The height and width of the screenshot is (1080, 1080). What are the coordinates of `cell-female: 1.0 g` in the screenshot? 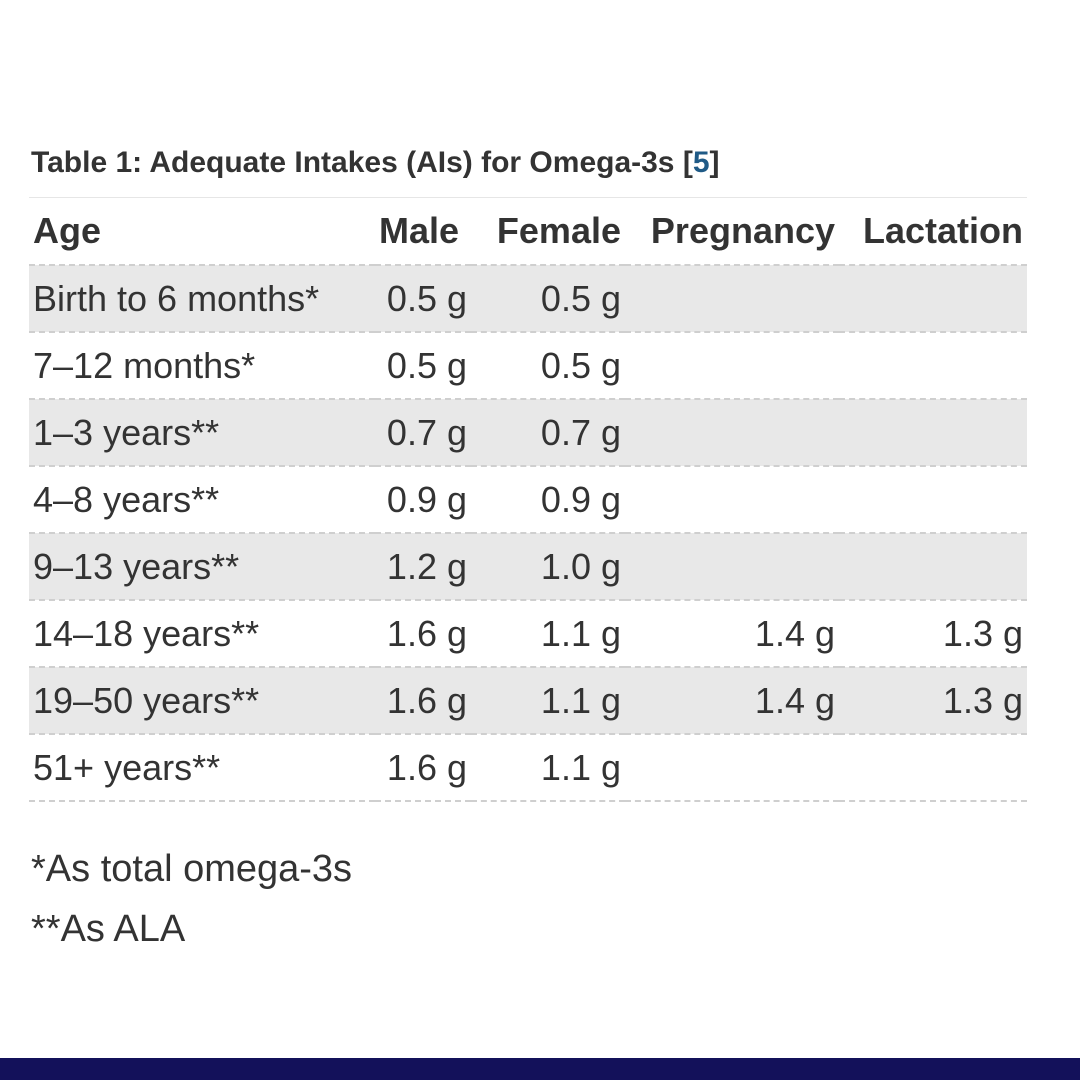 It's located at (548, 567).